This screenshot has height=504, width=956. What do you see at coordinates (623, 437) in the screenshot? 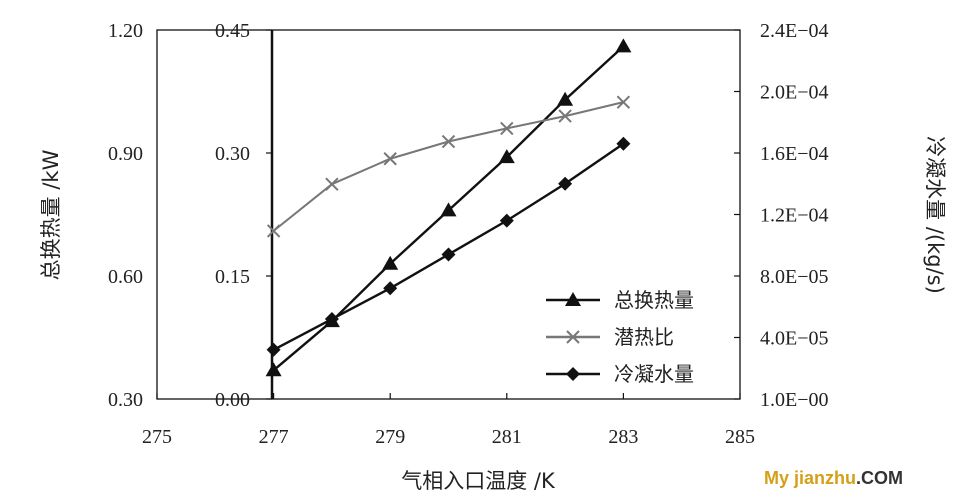
I see `x-tick-label: 283` at bounding box center [623, 437].